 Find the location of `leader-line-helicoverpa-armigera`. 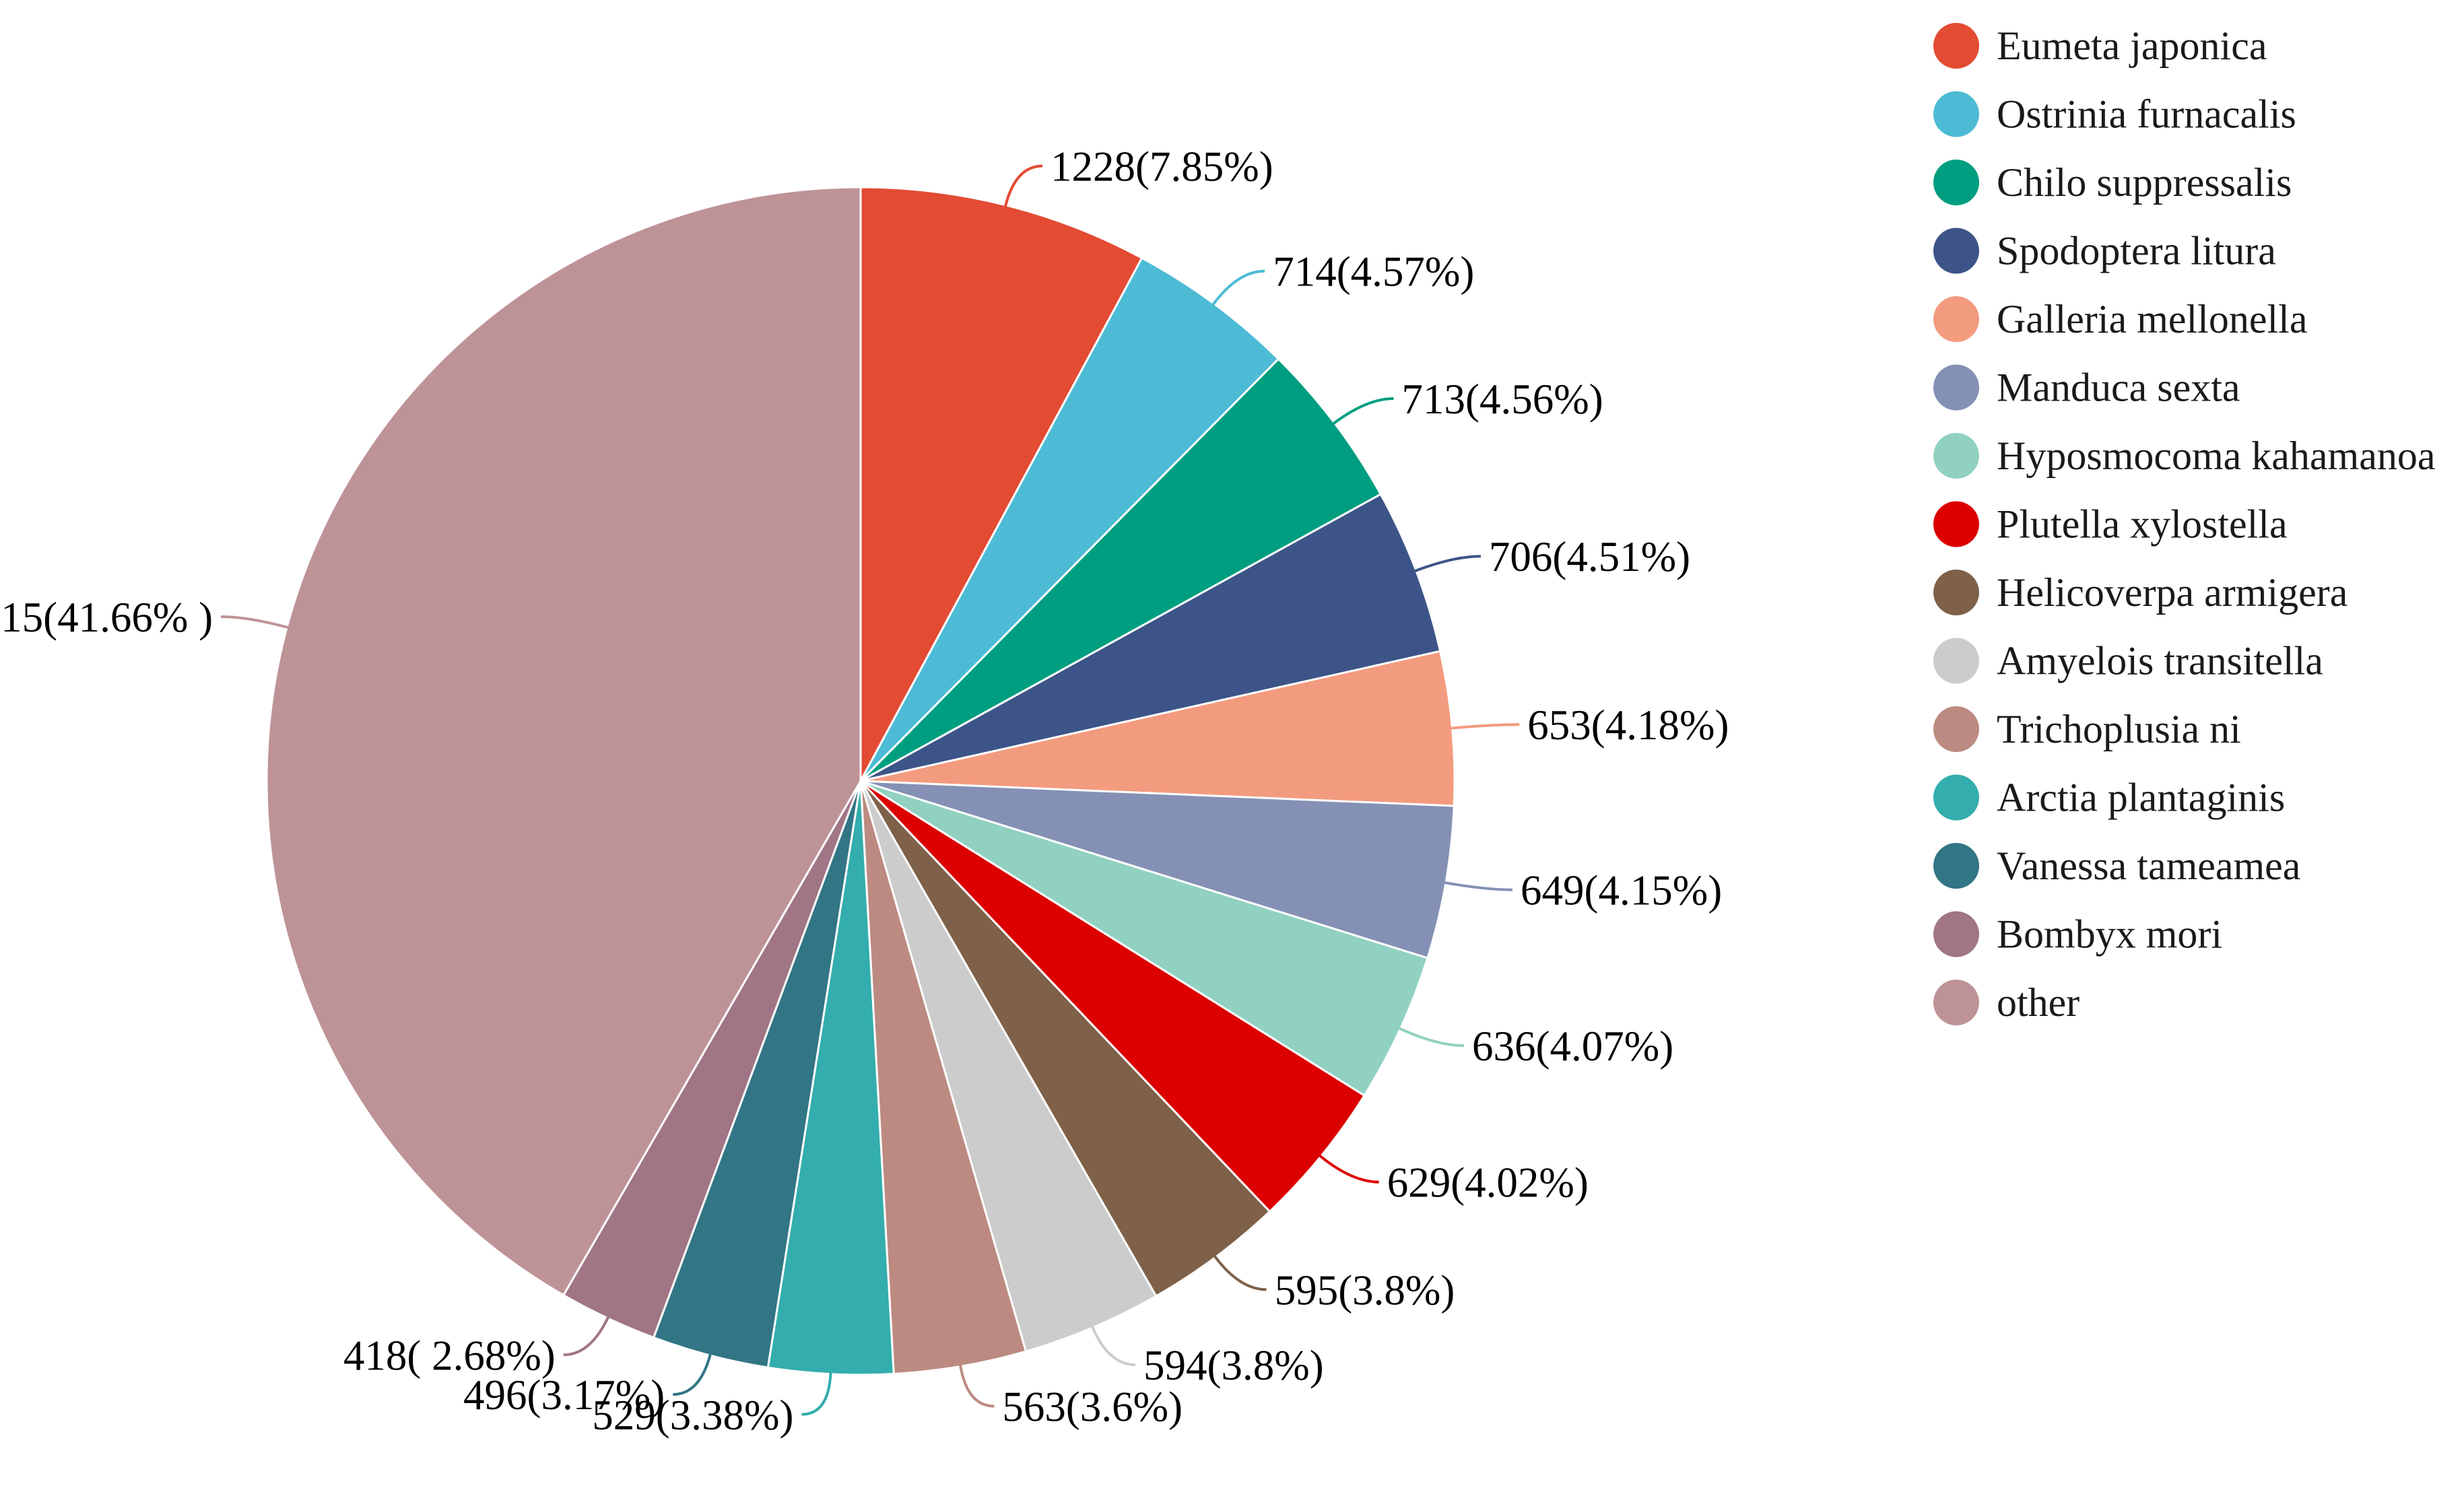

leader-line-helicoverpa-armigera is located at coordinates (1240, 1273).